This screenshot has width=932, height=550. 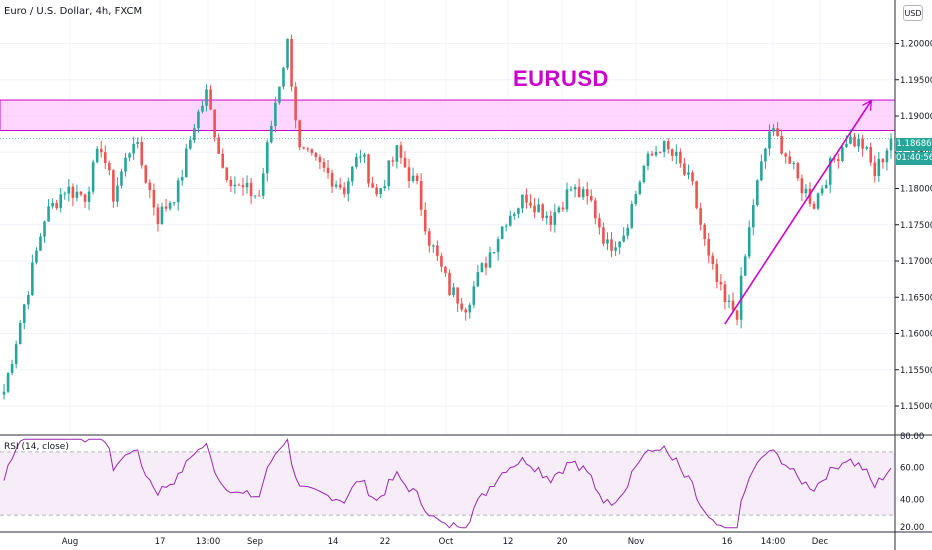 I want to click on rsi-legend: RSI (14, close), so click(x=36, y=447).